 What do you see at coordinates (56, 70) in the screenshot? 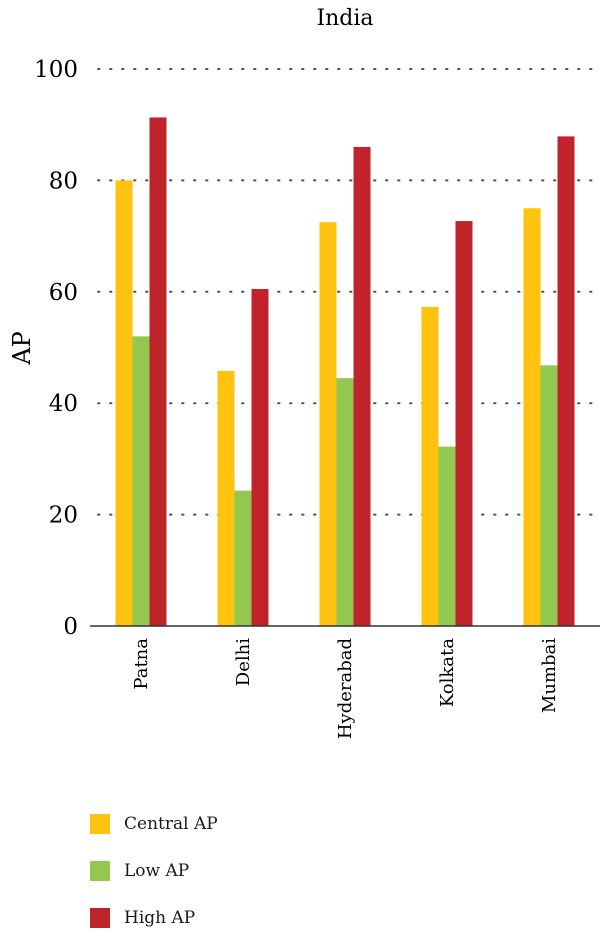
I see `y-tick-label: 100` at bounding box center [56, 70].